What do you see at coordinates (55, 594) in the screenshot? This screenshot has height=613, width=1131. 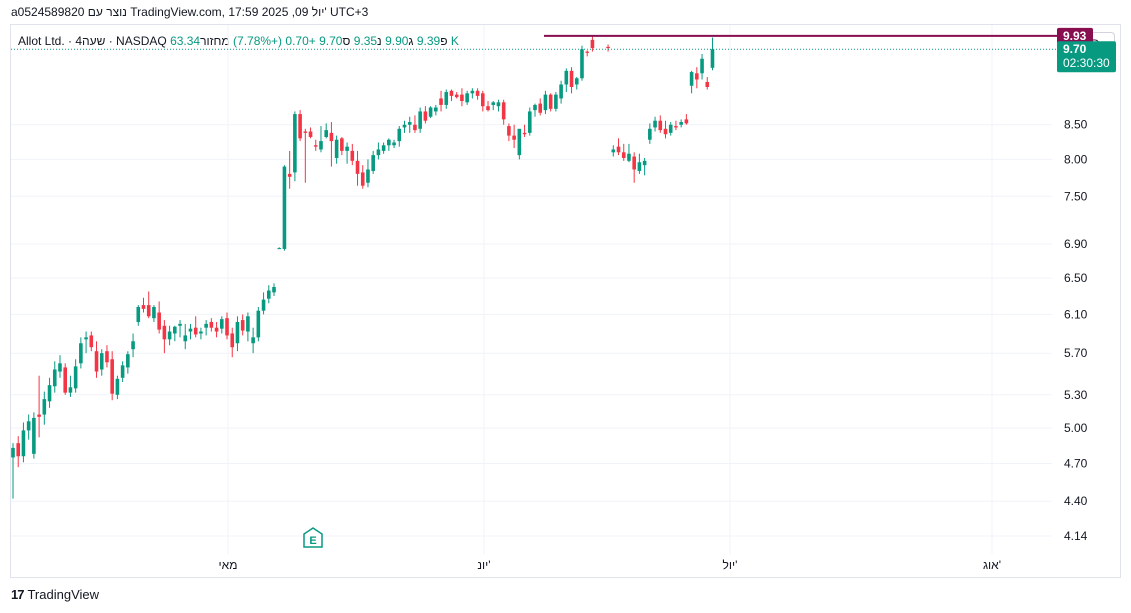 I see `tradingview-logo: 17 TradingView` at bounding box center [55, 594].